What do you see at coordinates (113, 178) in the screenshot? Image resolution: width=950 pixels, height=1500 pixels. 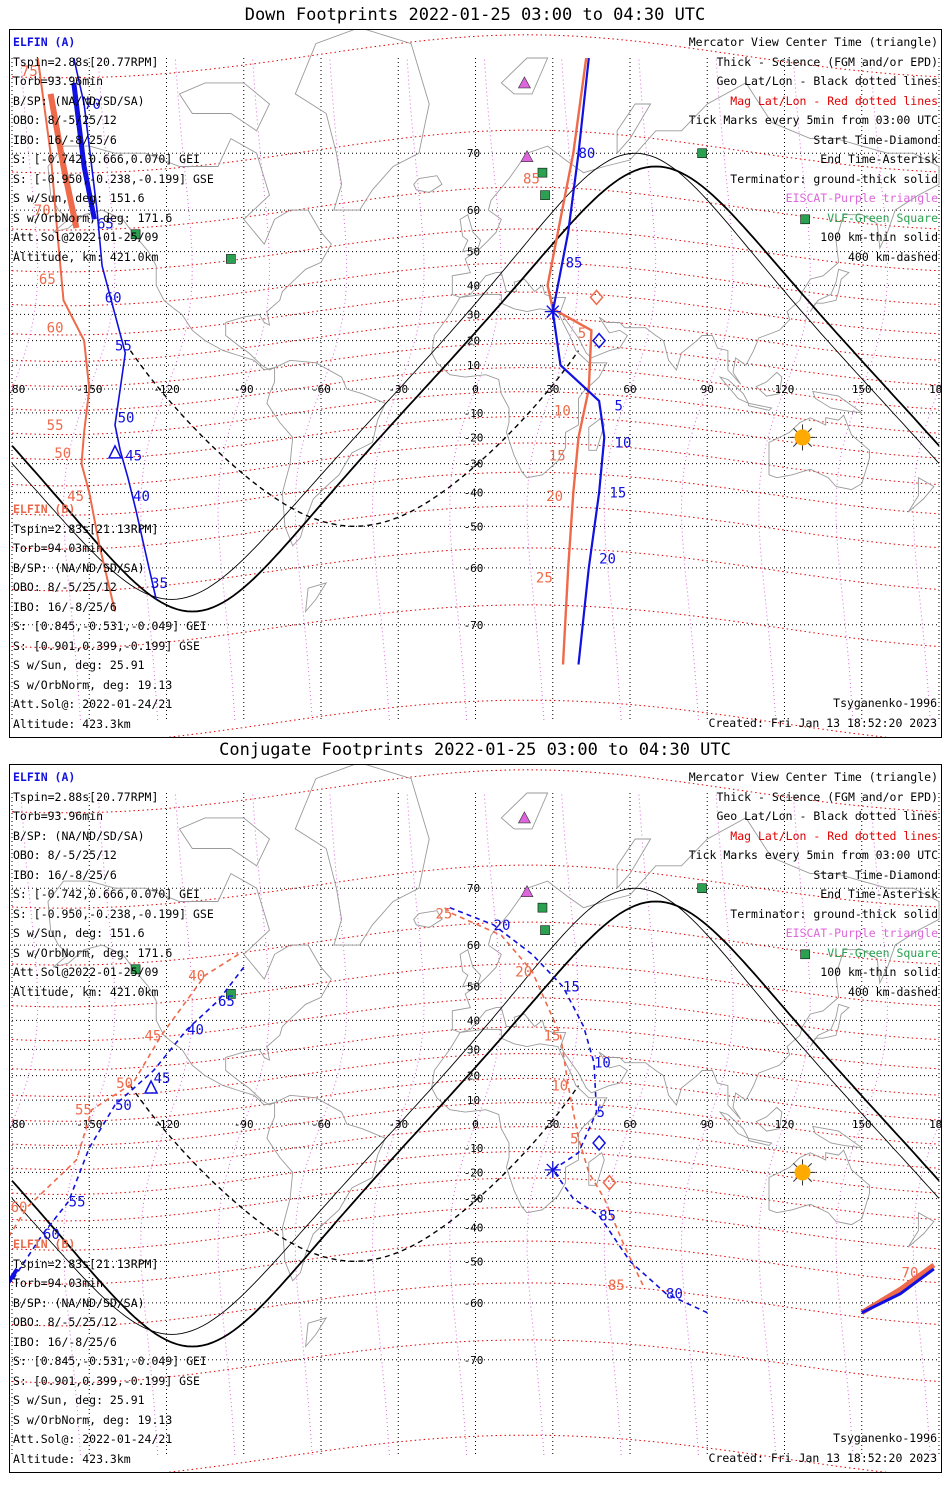 I see `elfin-a-info-line: S: [-0.950,-0.238,-0.199] GSE` at bounding box center [113, 178].